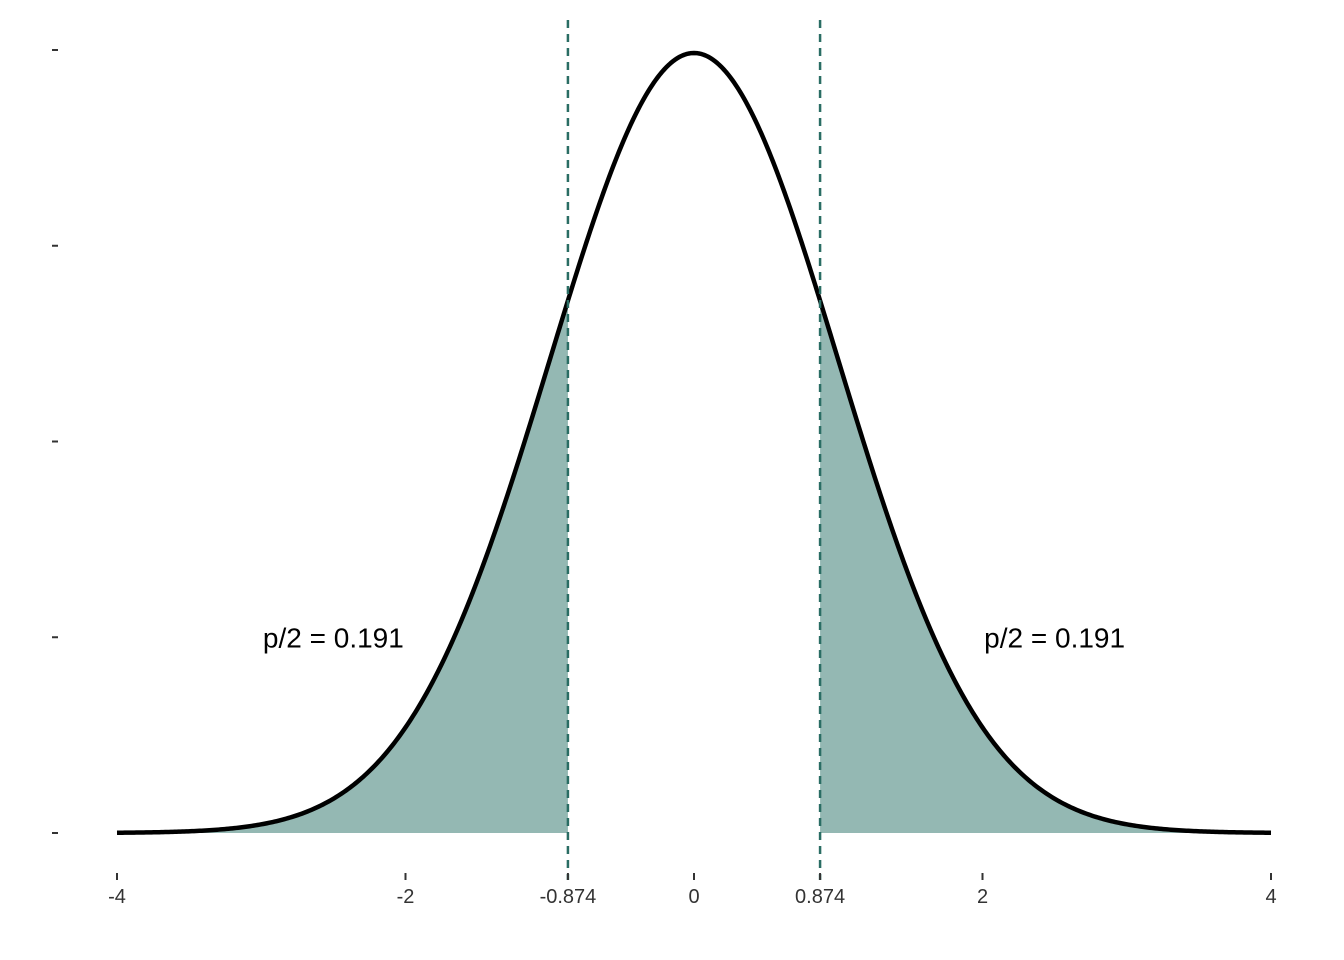  I want to click on x-tick-label: -2, so click(406, 897).